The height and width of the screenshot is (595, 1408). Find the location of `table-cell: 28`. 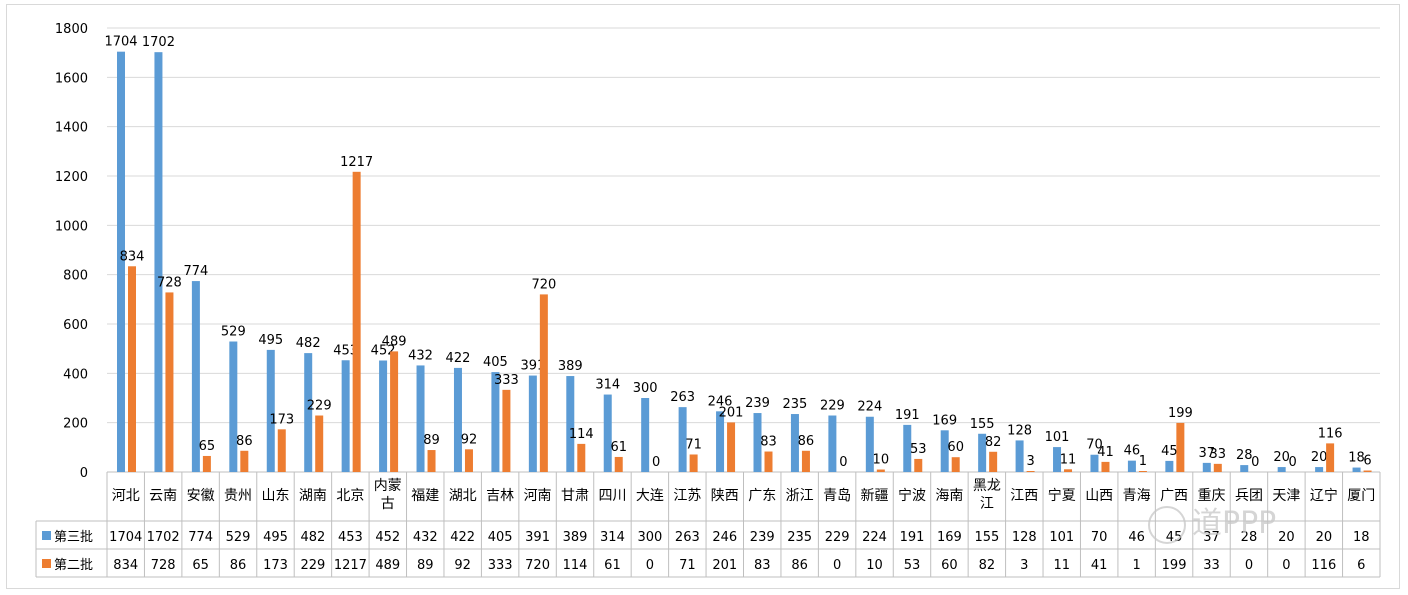

table-cell: 28 is located at coordinates (1249, 537).